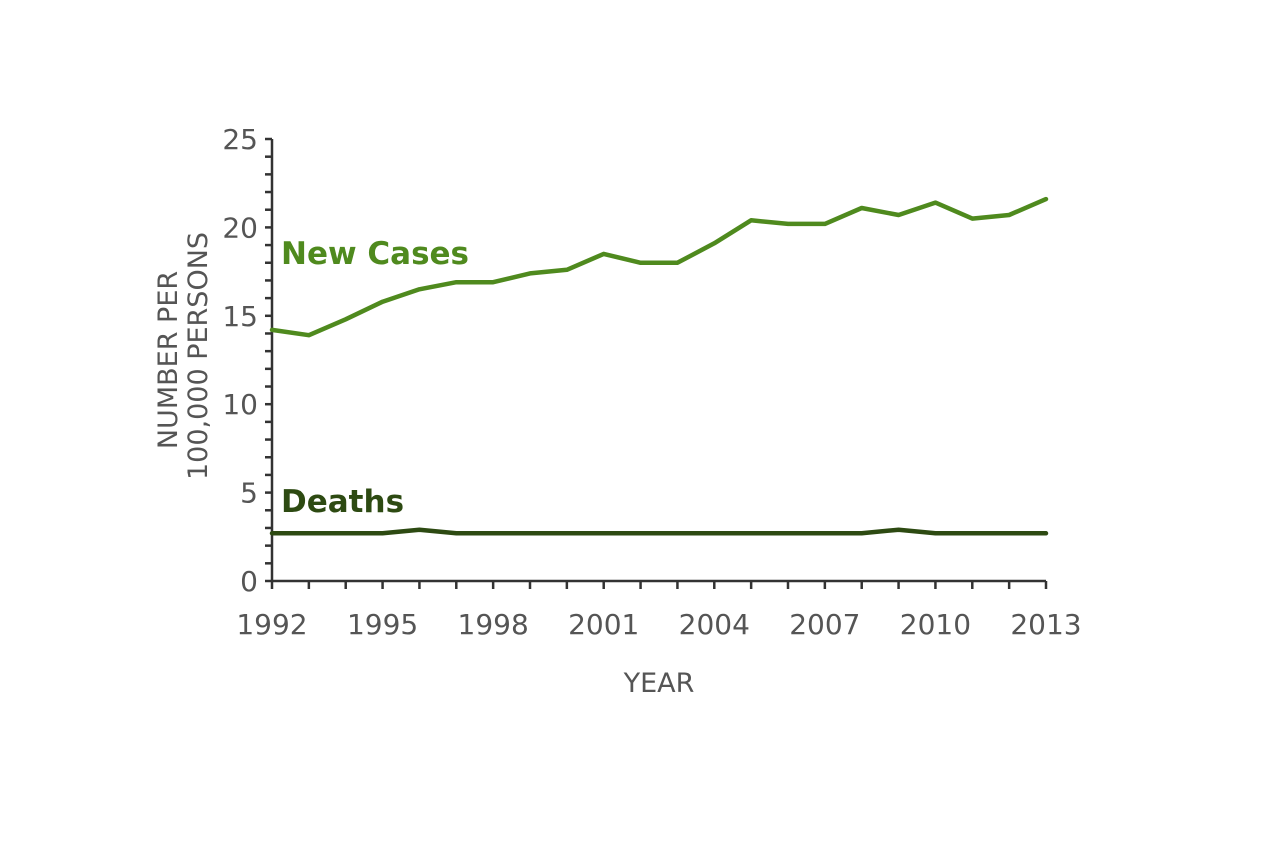 Image resolution: width=1280 pixels, height=846 pixels. Describe the element at coordinates (824, 624) in the screenshot. I see `x-tick-label: 2007` at that location.